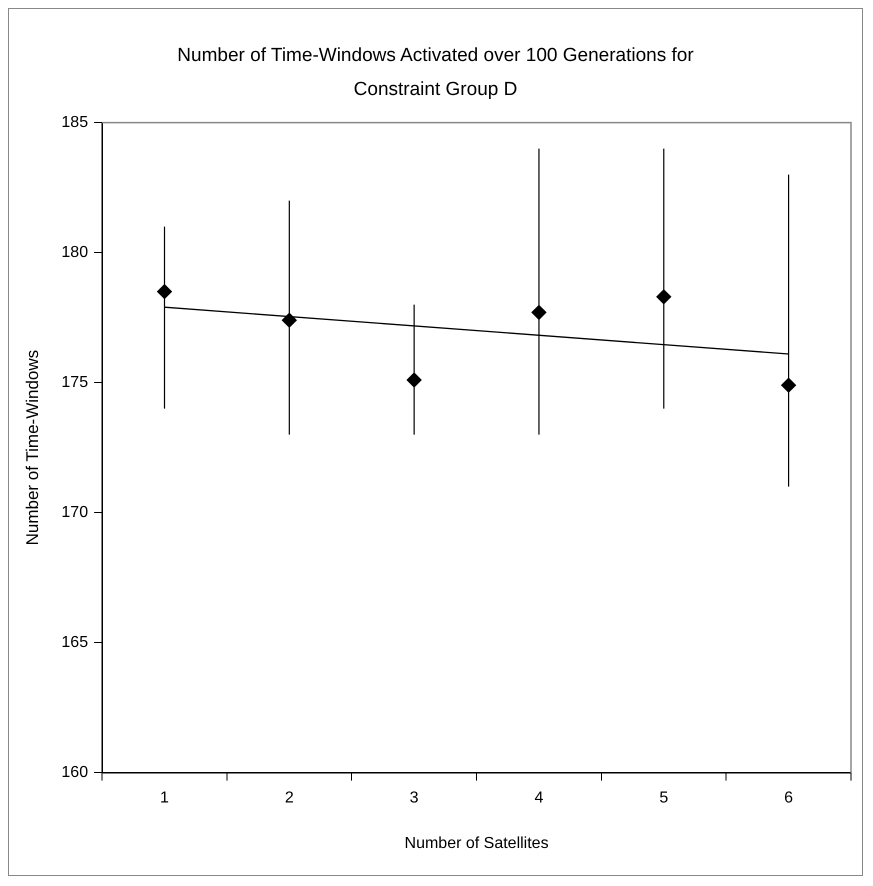 The image size is (873, 886). Describe the element at coordinates (476, 843) in the screenshot. I see `x-axis-title: Number of Satellites` at that location.